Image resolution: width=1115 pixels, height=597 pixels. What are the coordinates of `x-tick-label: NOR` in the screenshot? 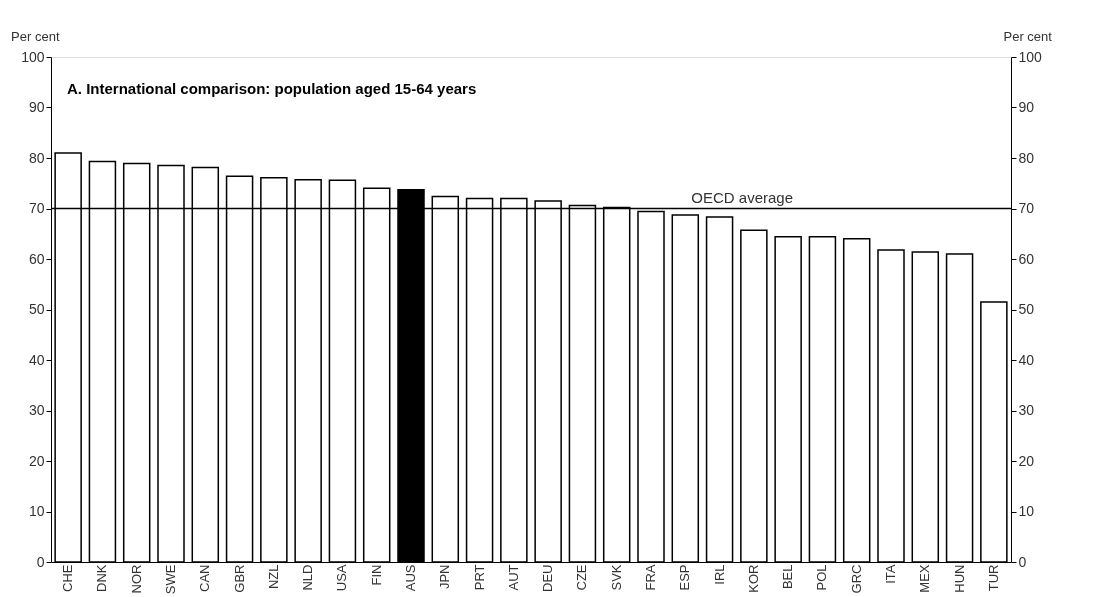 It's located at (136, 579).